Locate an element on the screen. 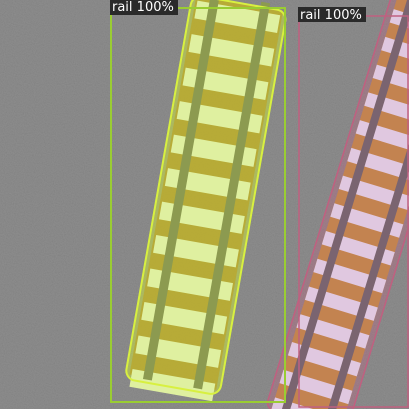 This screenshot has height=409, width=409. detection-label-bg-left is located at coordinates (144, 7).